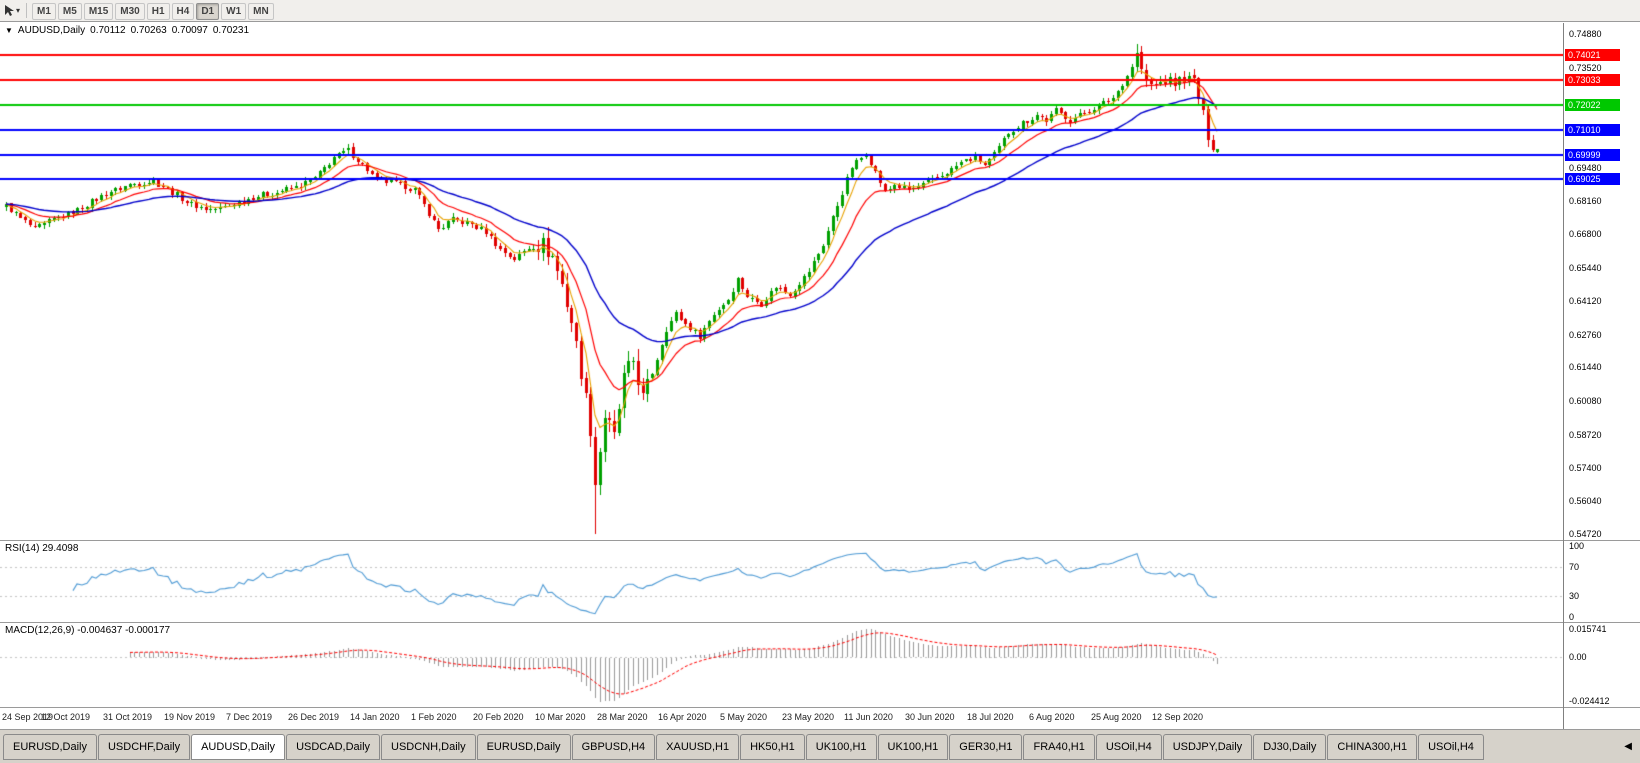 The image size is (1640, 763). I want to click on timeframe-button-h4: H4, so click(183, 11).